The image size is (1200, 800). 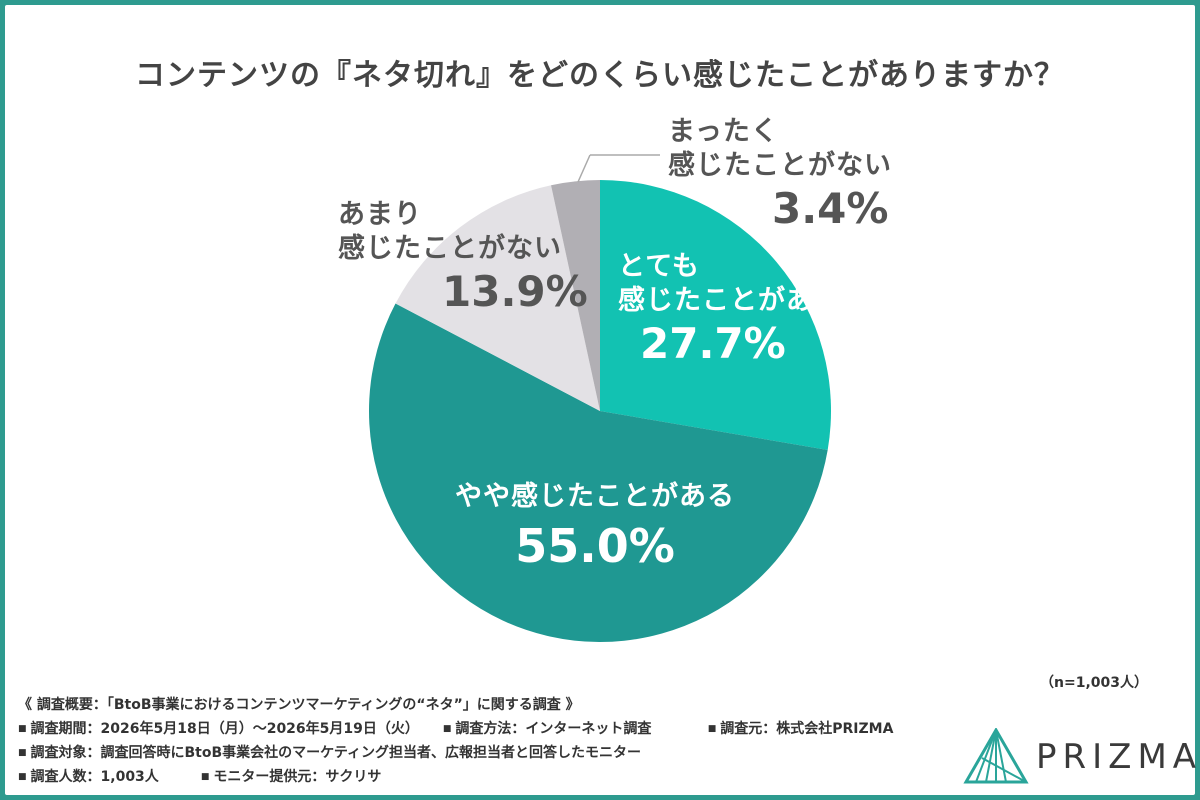 I want to click on slice-label-s3: まったく 感じたことがない 3.4%, so click(x=780, y=175).